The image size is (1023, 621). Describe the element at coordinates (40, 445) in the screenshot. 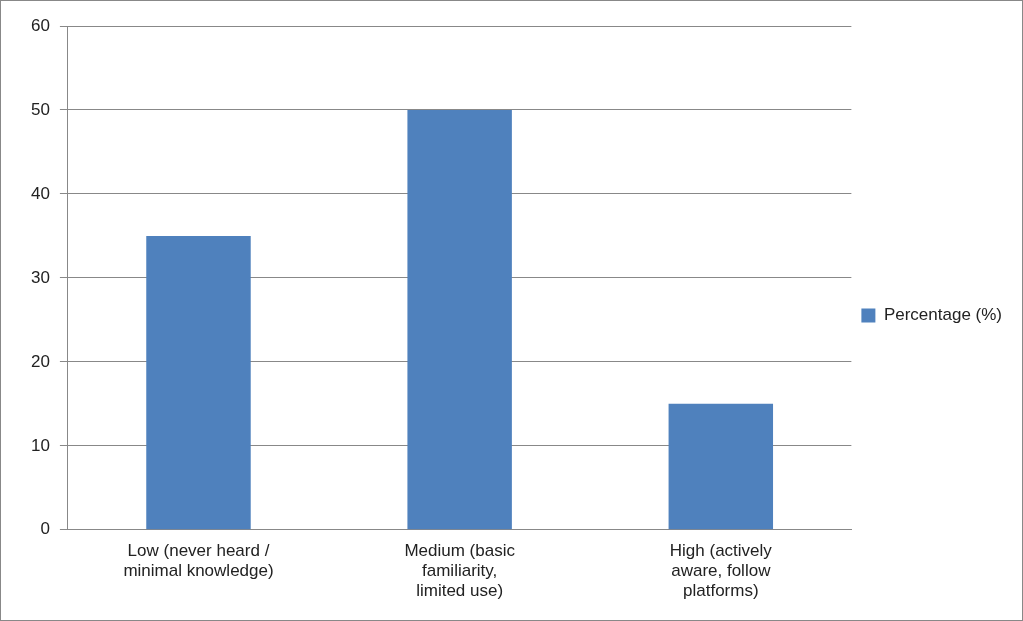

I see `y-tick-label: 10` at that location.